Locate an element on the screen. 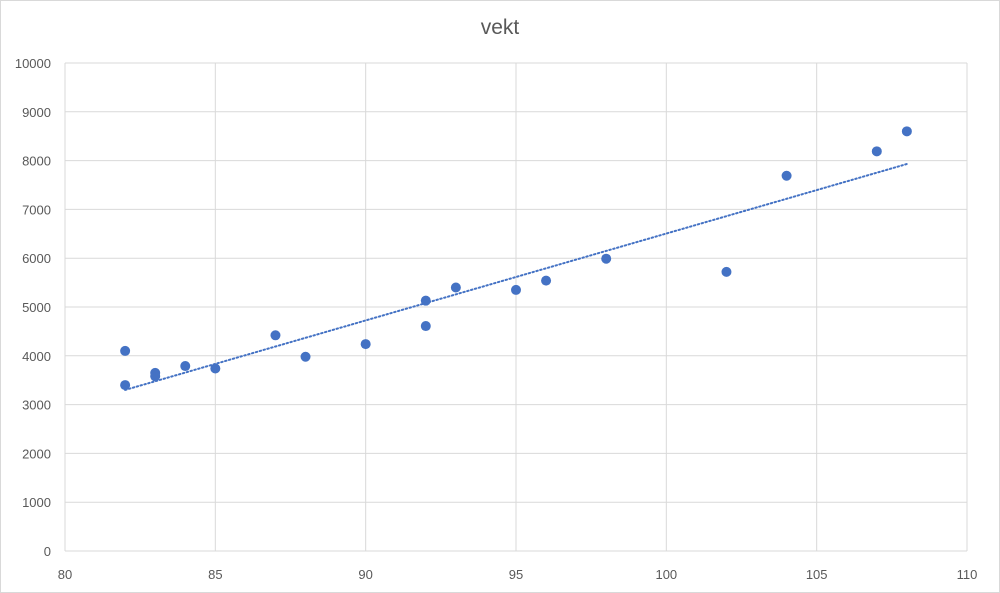  y-tick-label: 0 is located at coordinates (47, 551).